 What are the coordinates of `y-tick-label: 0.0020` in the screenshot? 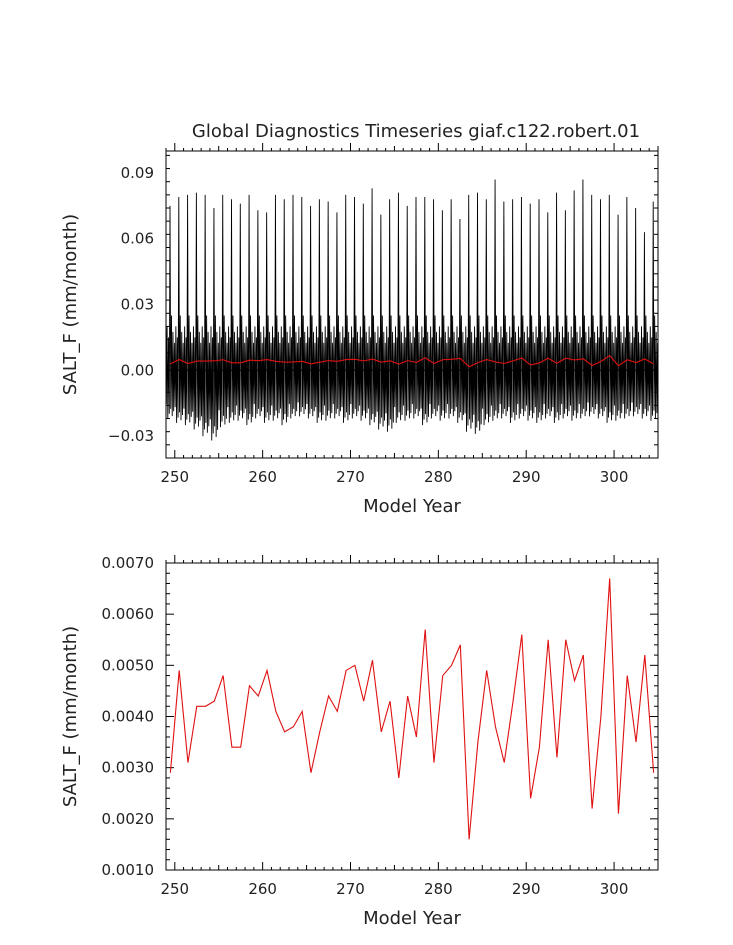 It's located at (128, 819).